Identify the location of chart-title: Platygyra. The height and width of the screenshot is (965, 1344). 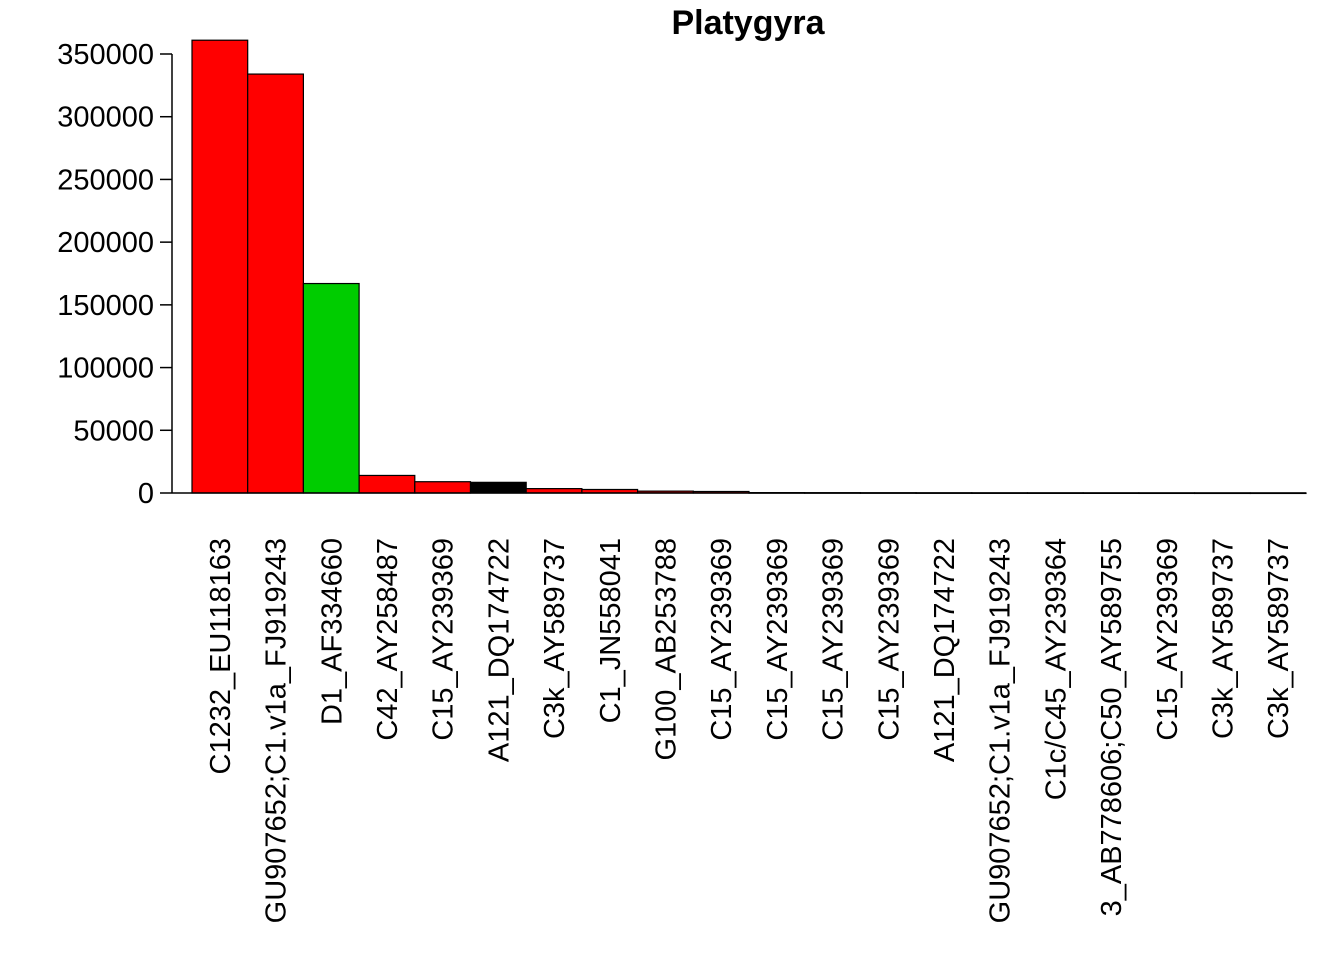
(748, 23).